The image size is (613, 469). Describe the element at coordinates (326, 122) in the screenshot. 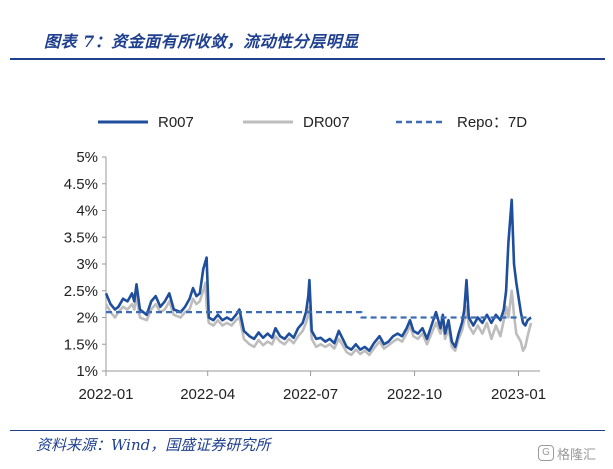

I see `legend-label: DR007` at that location.